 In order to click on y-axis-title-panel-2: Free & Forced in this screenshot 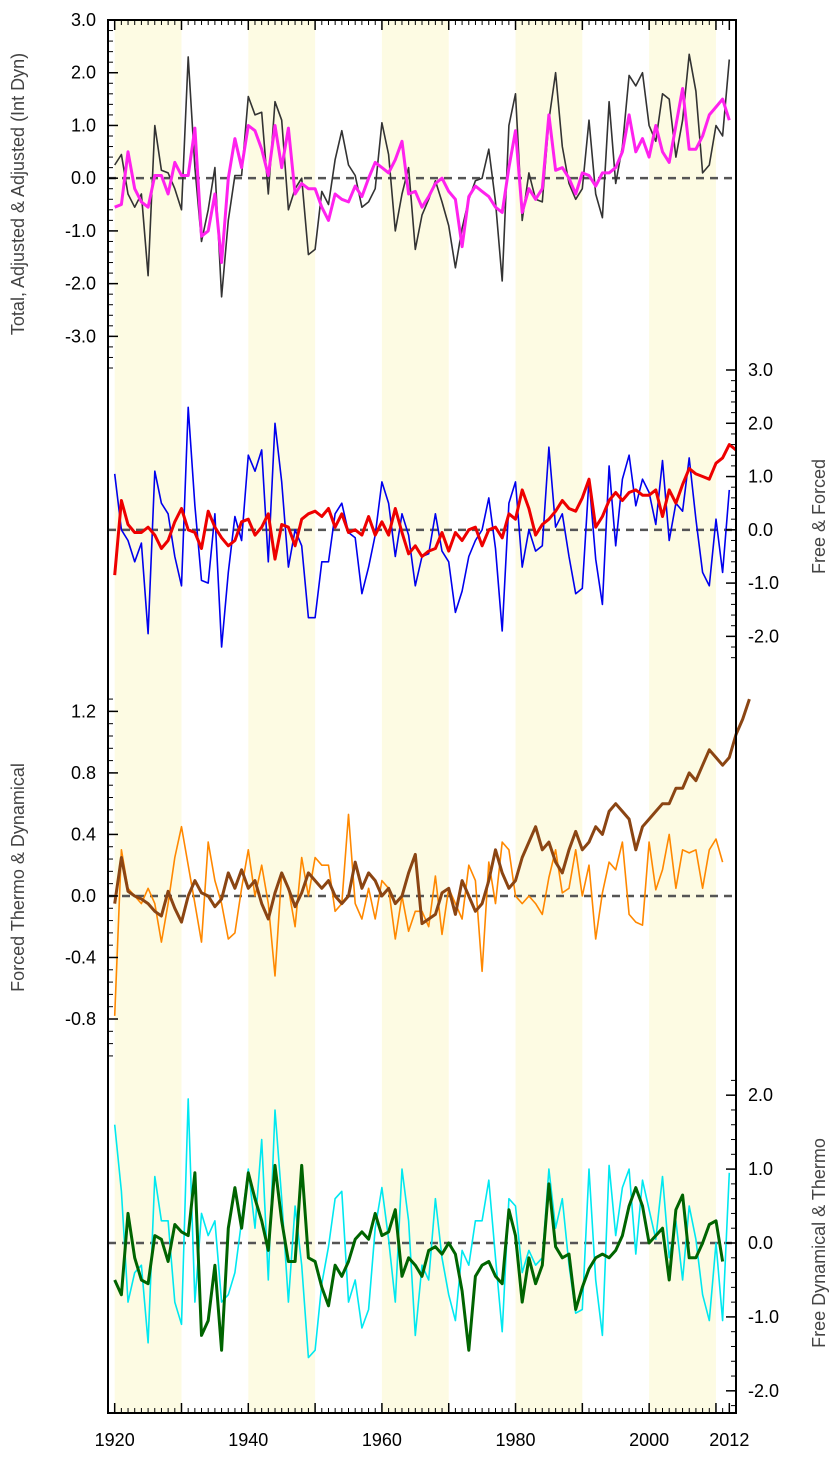, I will do `click(819, 516)`.